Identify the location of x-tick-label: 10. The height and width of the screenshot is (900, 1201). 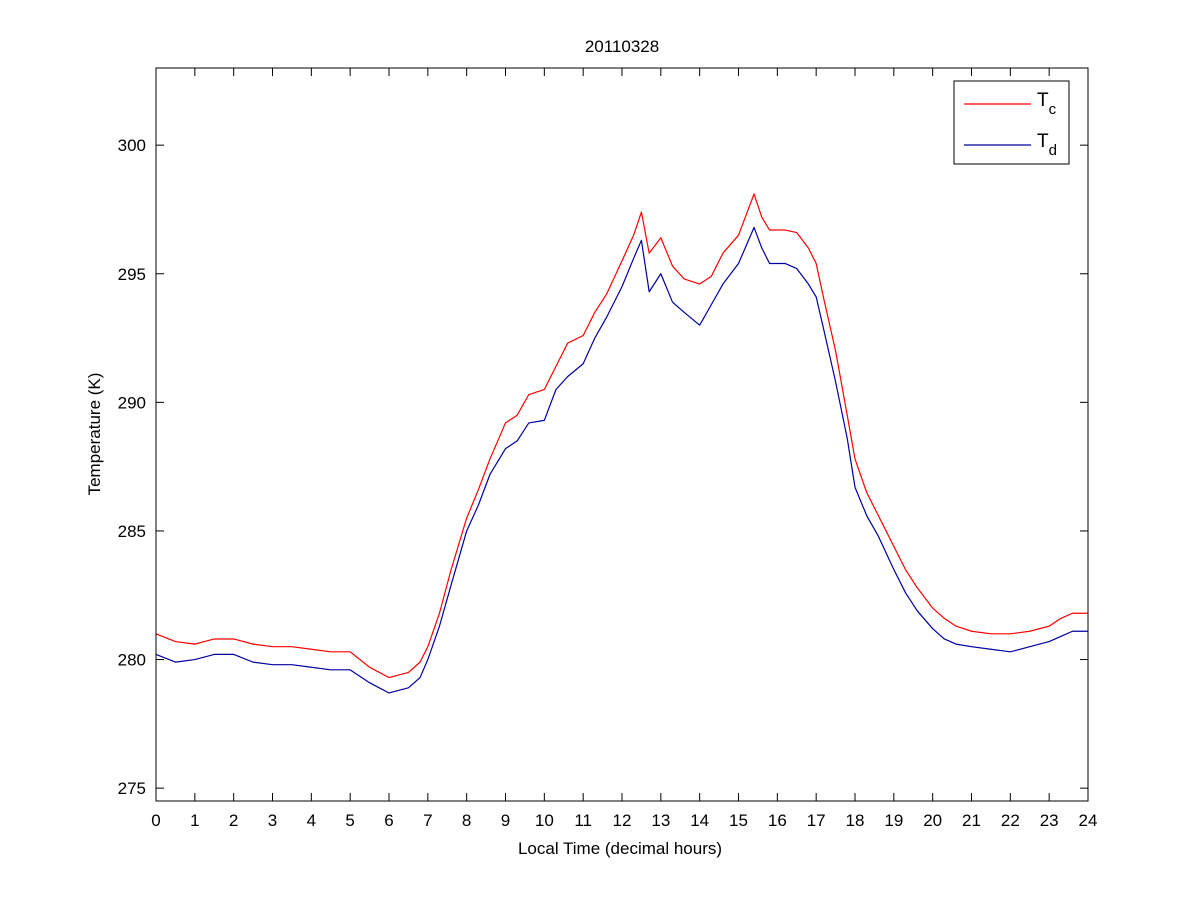
(544, 820).